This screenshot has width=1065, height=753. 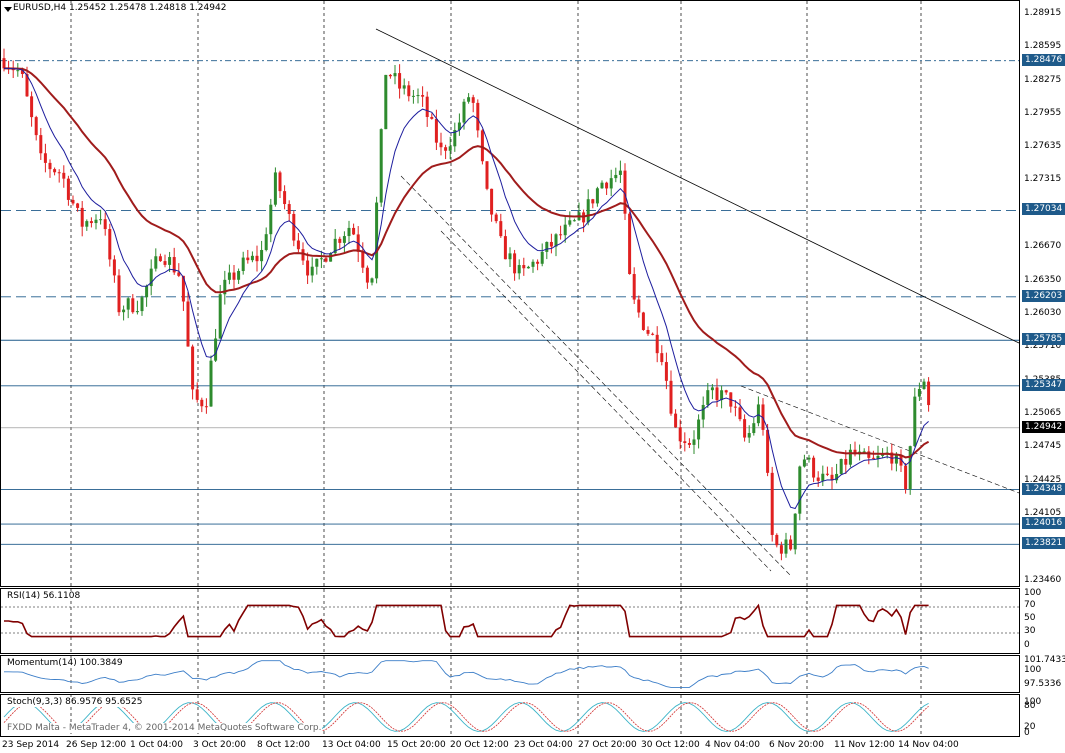 I want to click on time-label: 8 Oct 12:00, so click(x=283, y=745).